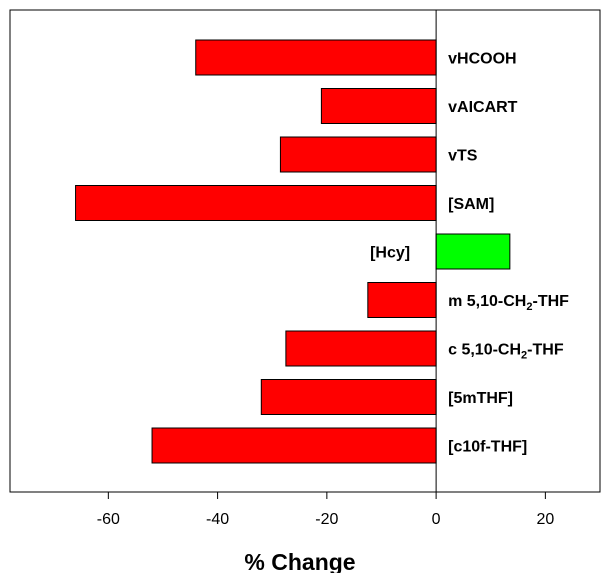  Describe the element at coordinates (463, 156) in the screenshot. I see `bar-label: vTS` at that location.